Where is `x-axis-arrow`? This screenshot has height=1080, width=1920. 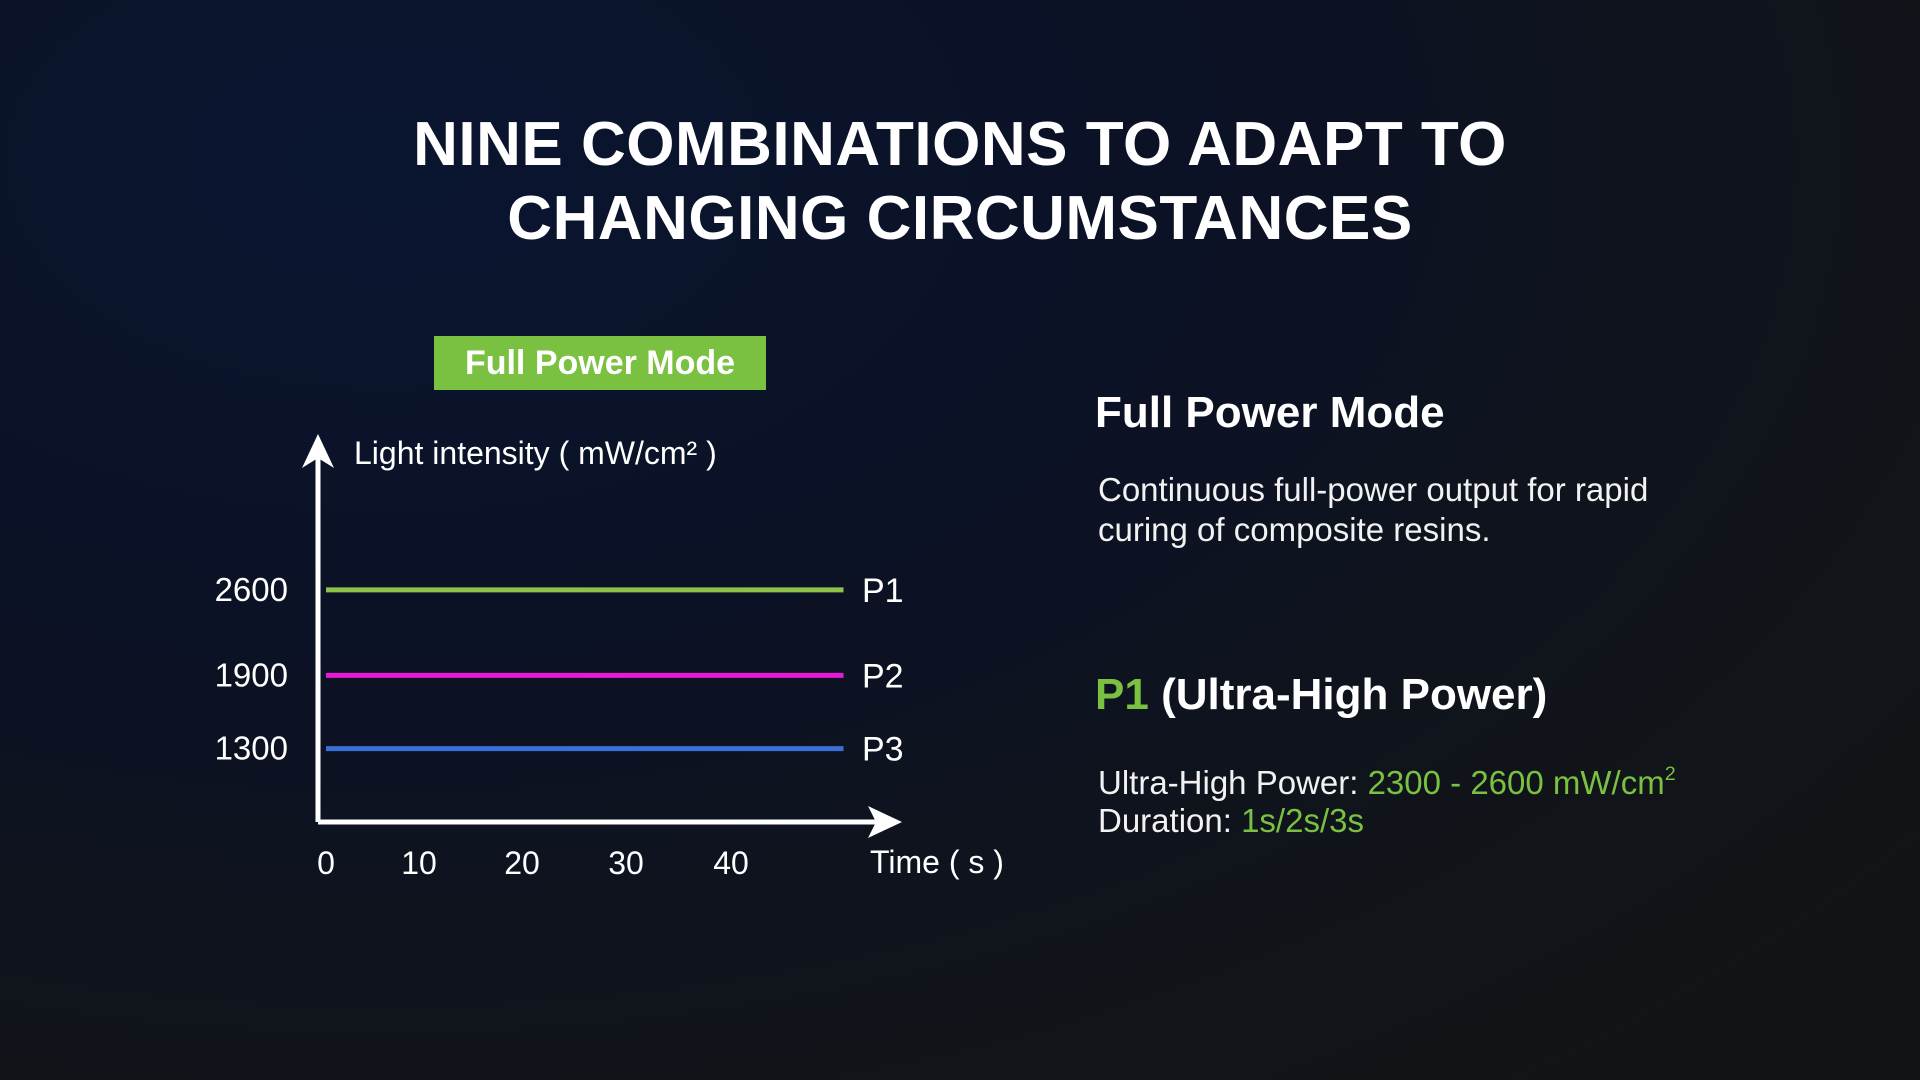 x-axis-arrow is located at coordinates (885, 822).